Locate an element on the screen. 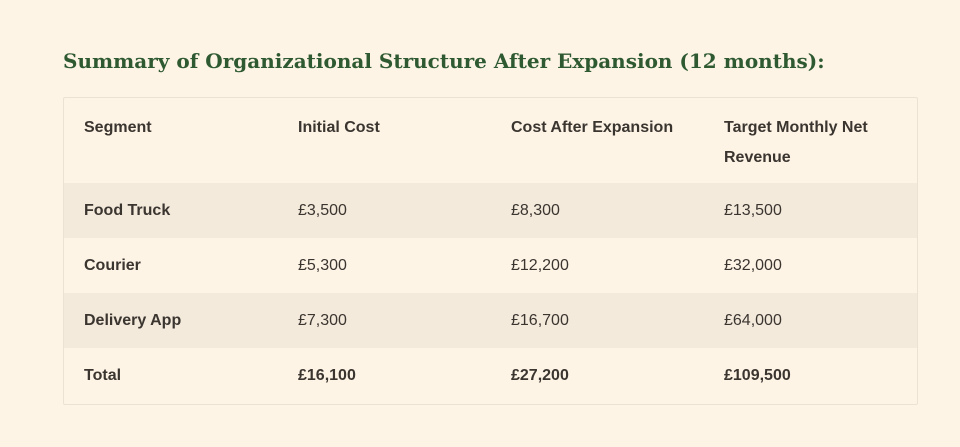  cost-after-expansion-cell: £16,700 is located at coordinates (597, 320).